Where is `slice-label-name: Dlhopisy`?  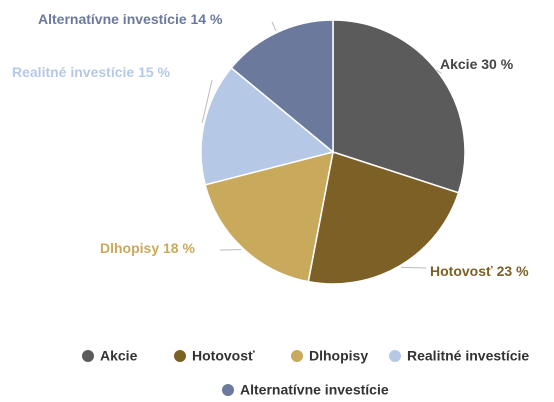 slice-label-name: Dlhopisy is located at coordinates (129, 248).